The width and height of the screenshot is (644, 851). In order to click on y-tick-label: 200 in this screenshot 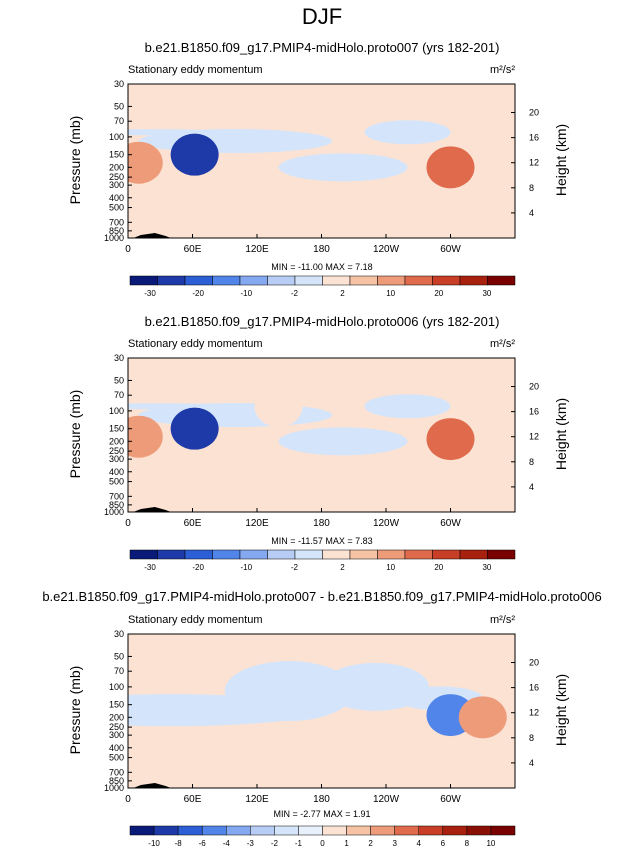, I will do `click(116, 717)`.